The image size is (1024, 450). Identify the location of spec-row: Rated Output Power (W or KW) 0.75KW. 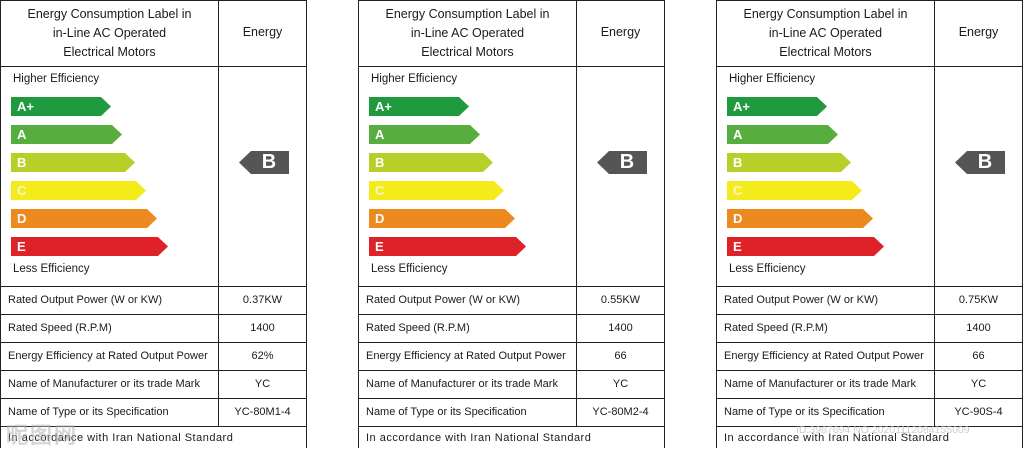
(869, 301).